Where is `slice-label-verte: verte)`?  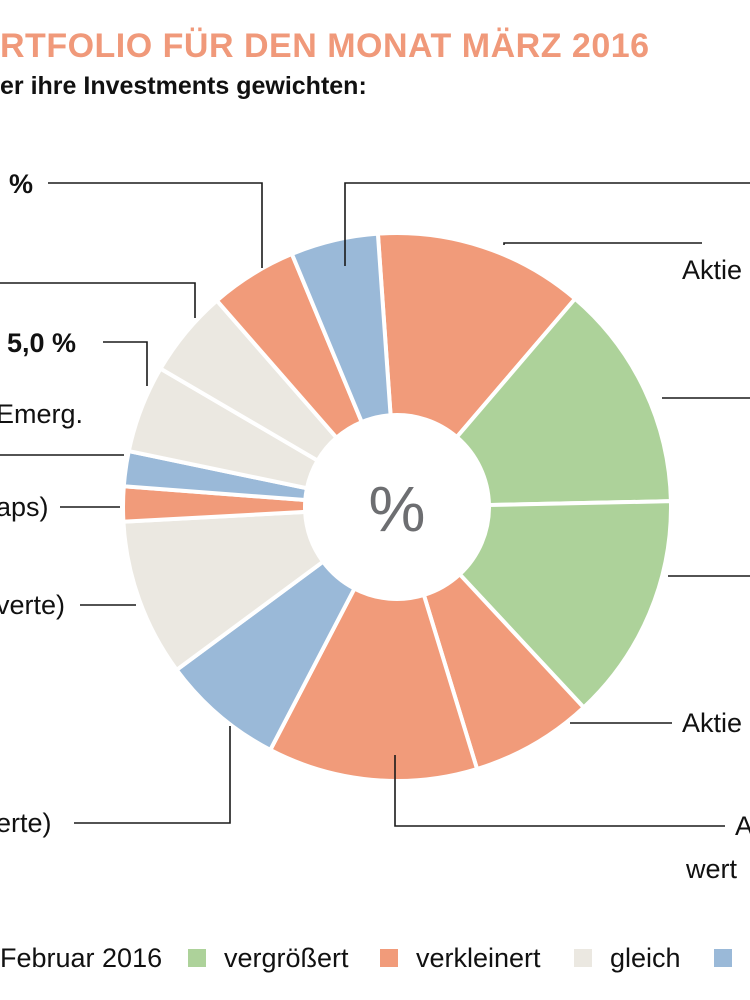
slice-label-verte: verte) is located at coordinates (32, 605).